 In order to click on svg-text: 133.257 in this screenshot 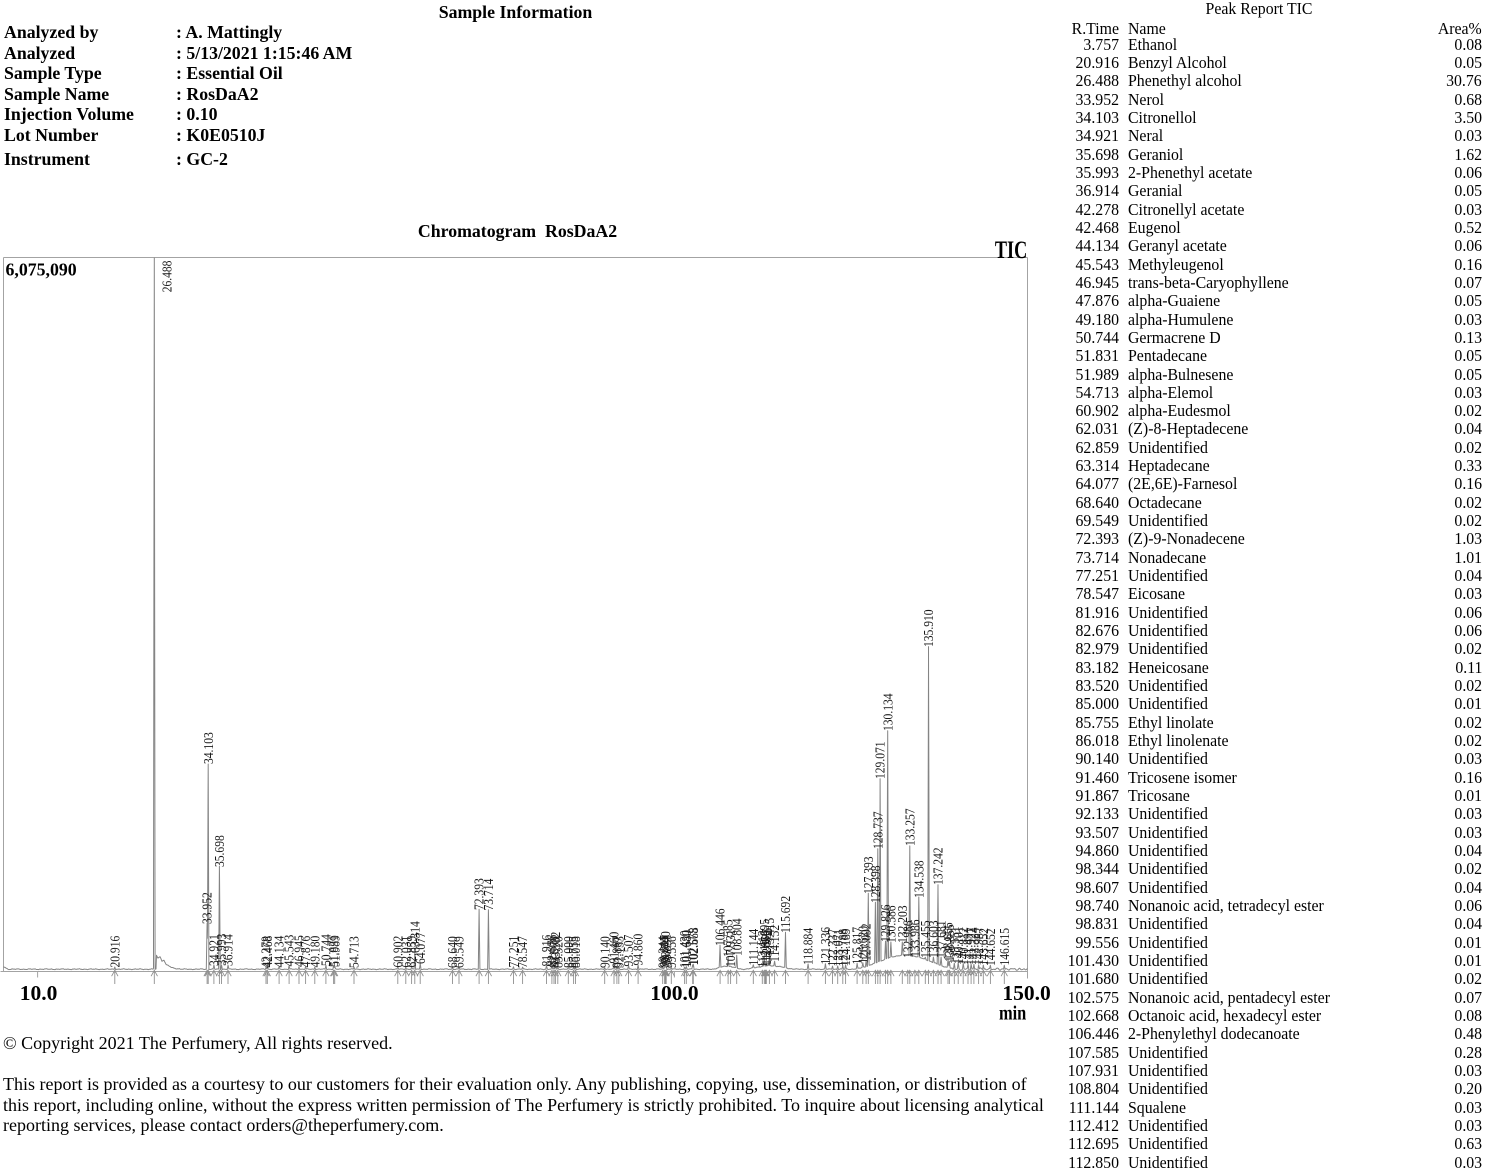, I will do `click(909, 827)`.